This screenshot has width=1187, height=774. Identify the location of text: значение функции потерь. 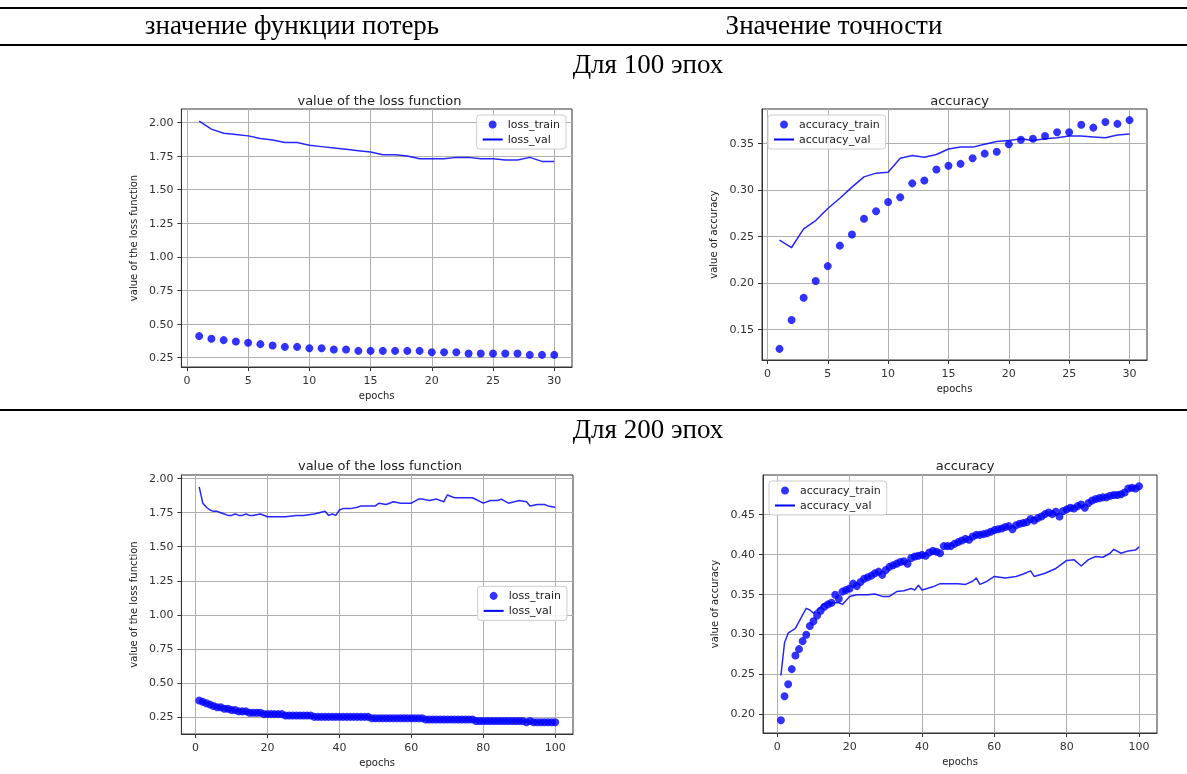
(292, 25).